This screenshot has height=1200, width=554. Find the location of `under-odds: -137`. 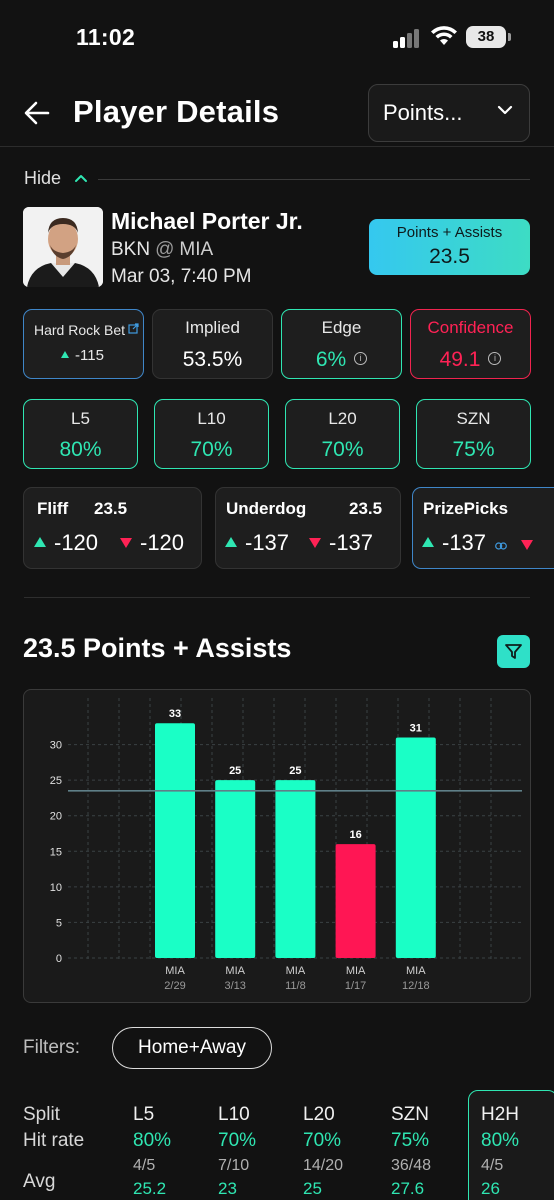

under-odds: -137 is located at coordinates (341, 543).